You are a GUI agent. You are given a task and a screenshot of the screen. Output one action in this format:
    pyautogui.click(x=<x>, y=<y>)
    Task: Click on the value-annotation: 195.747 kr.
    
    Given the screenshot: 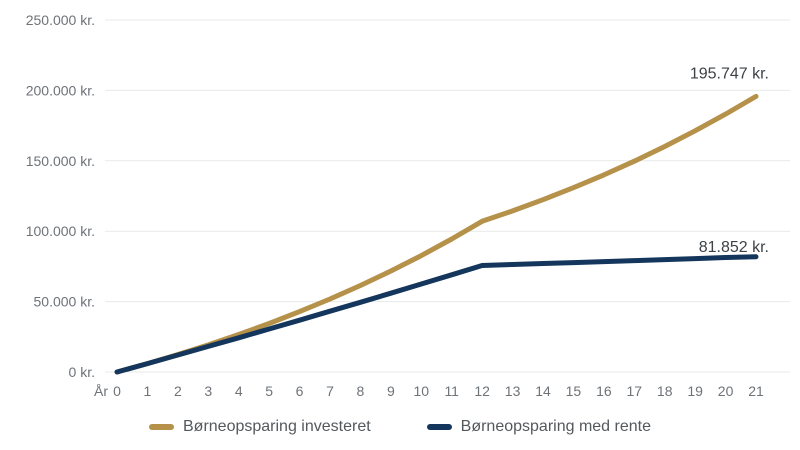 What is the action you would take?
    pyautogui.click(x=729, y=73)
    